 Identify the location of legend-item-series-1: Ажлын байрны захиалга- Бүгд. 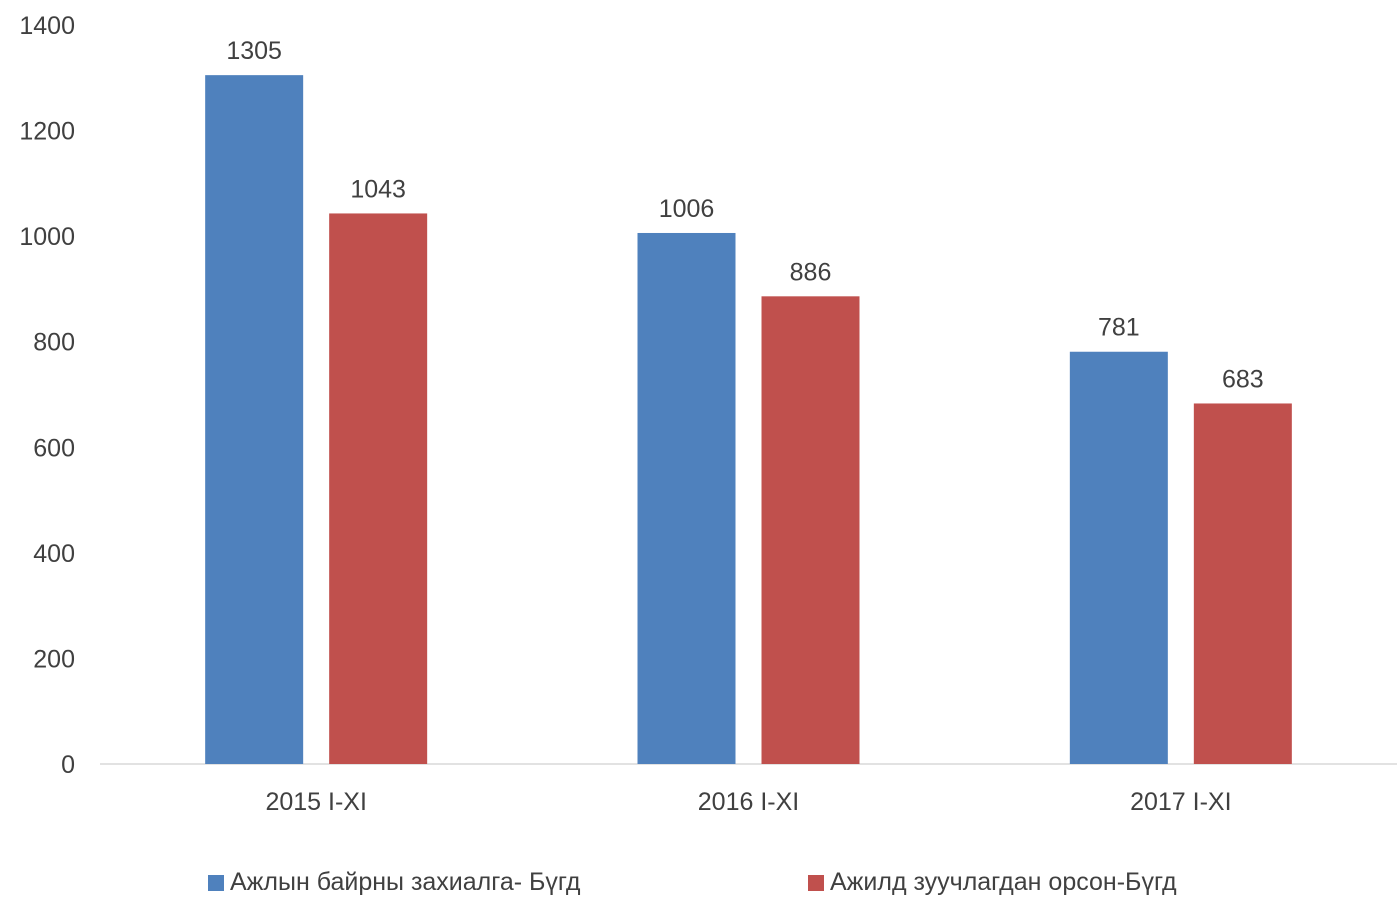
(394, 882).